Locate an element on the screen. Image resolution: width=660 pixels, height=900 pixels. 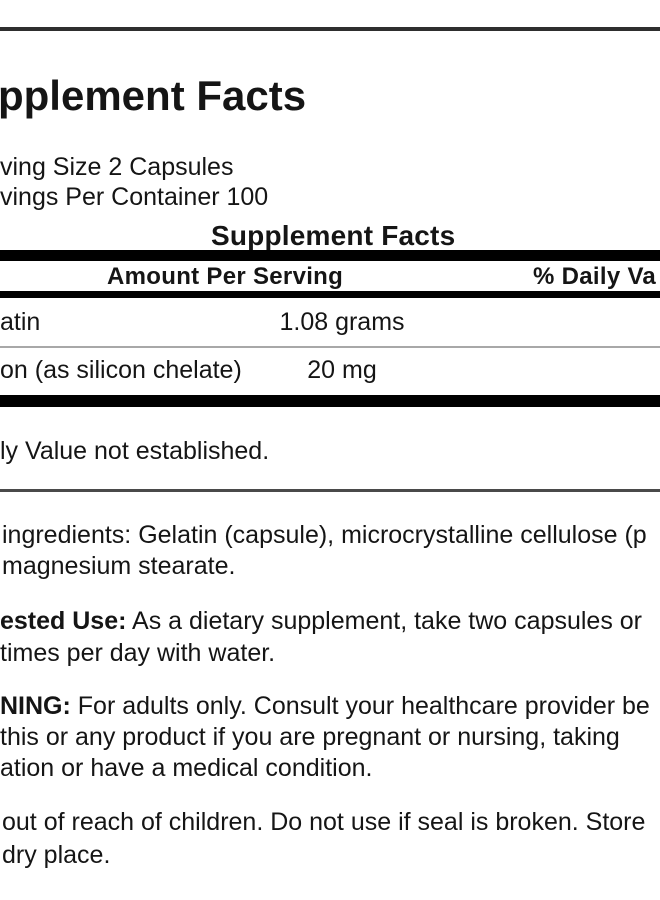
table-row-nutrient-name: atin is located at coordinates (20, 322).